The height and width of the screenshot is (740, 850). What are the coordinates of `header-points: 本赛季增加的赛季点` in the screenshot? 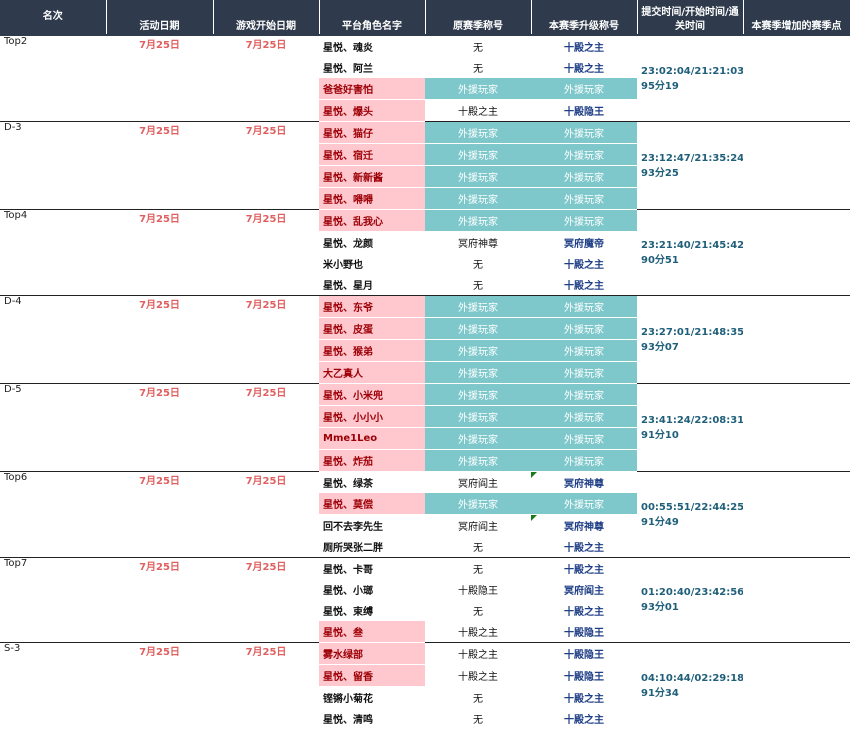 It's located at (796, 18).